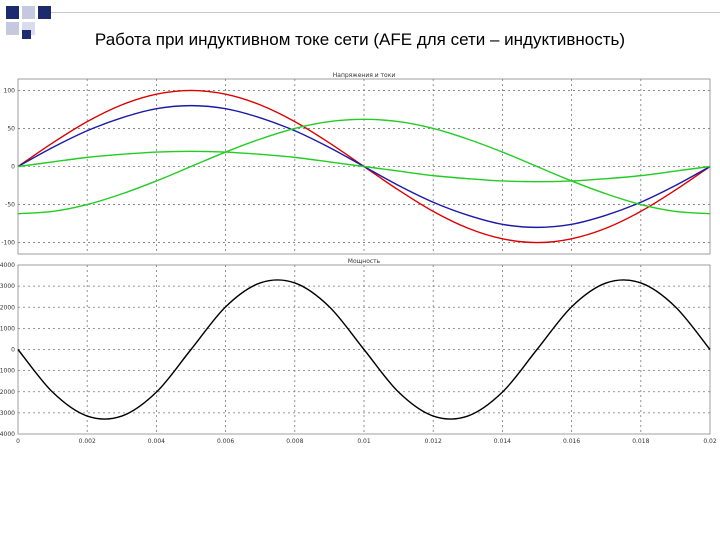 The height and width of the screenshot is (540, 720). I want to click on x-tick-label: 0.012, so click(433, 441).